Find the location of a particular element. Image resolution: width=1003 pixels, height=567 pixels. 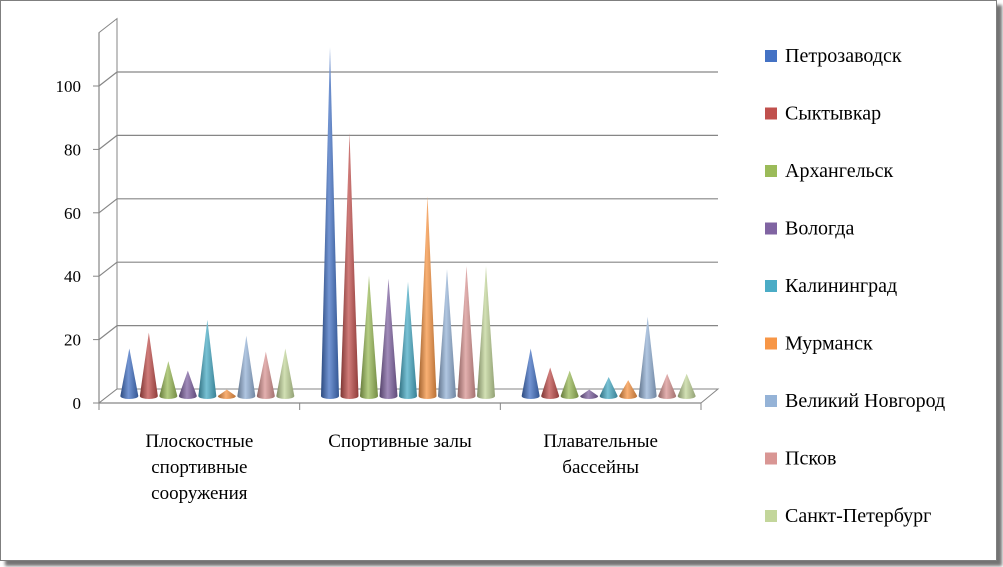

y-axis: 0 20 40 60 80 100 is located at coordinates (78, 222).